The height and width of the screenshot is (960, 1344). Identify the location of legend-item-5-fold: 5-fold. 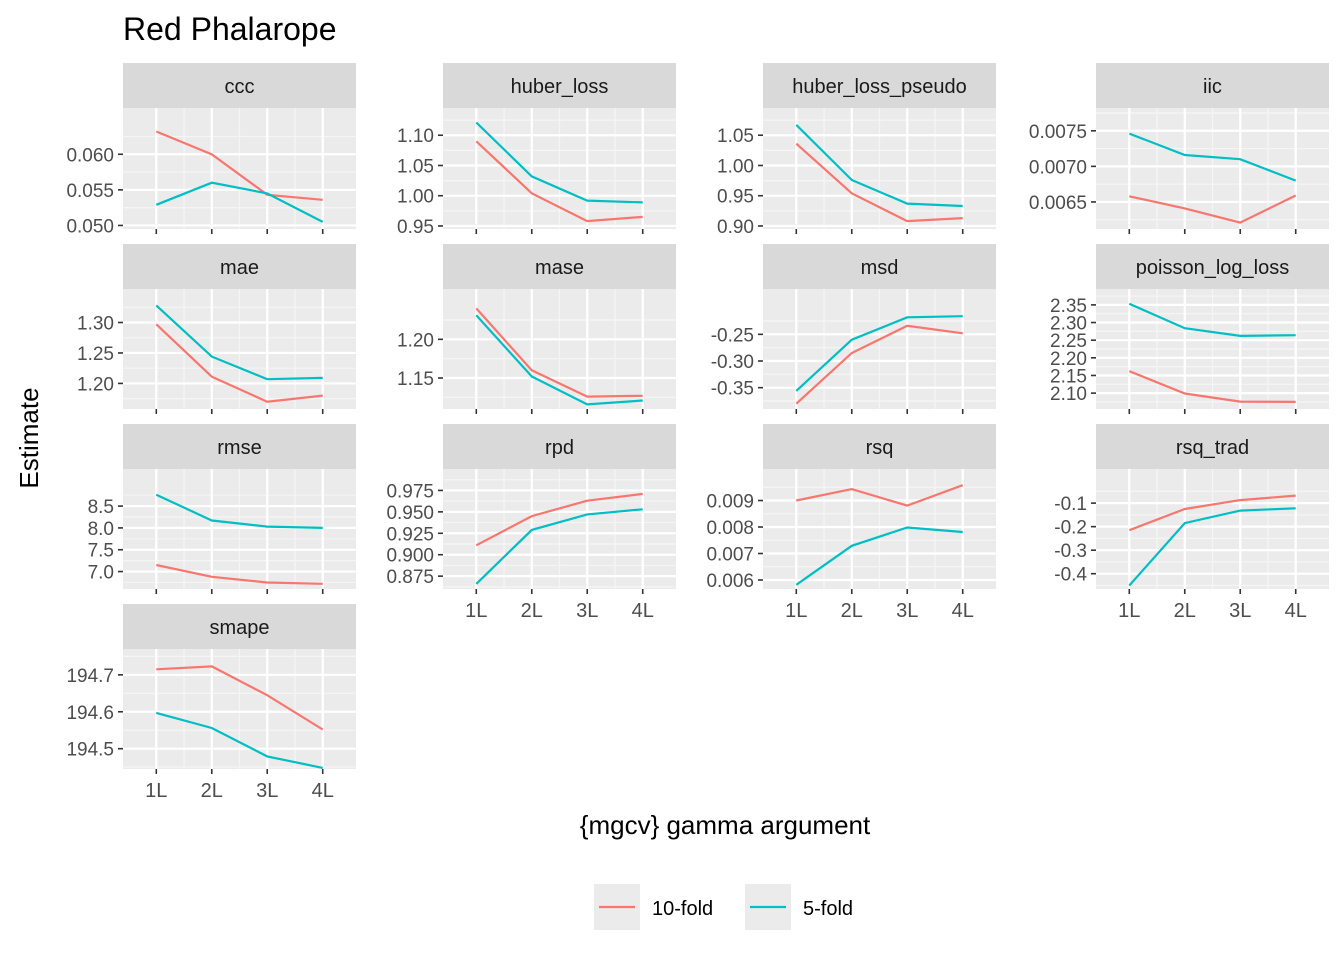
(799, 907).